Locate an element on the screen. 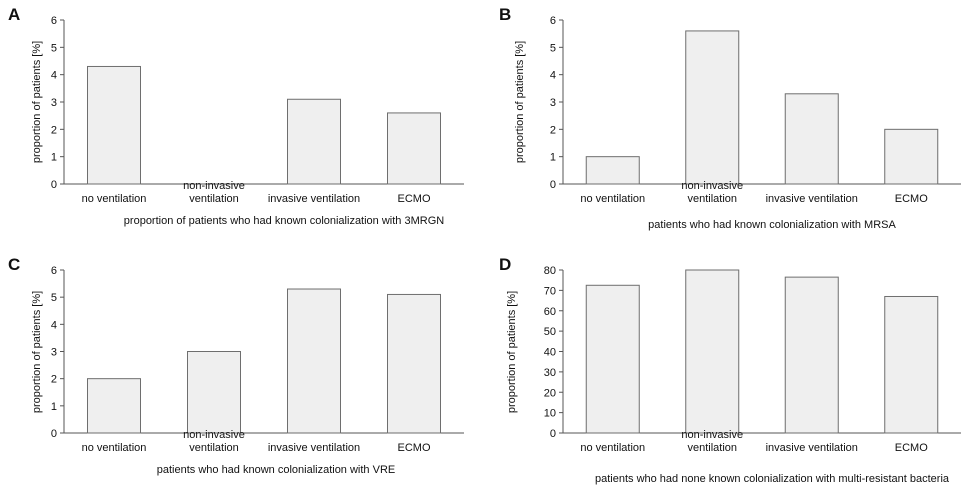 The width and height of the screenshot is (976, 490). y-tick-label: 50 is located at coordinates (550, 332).